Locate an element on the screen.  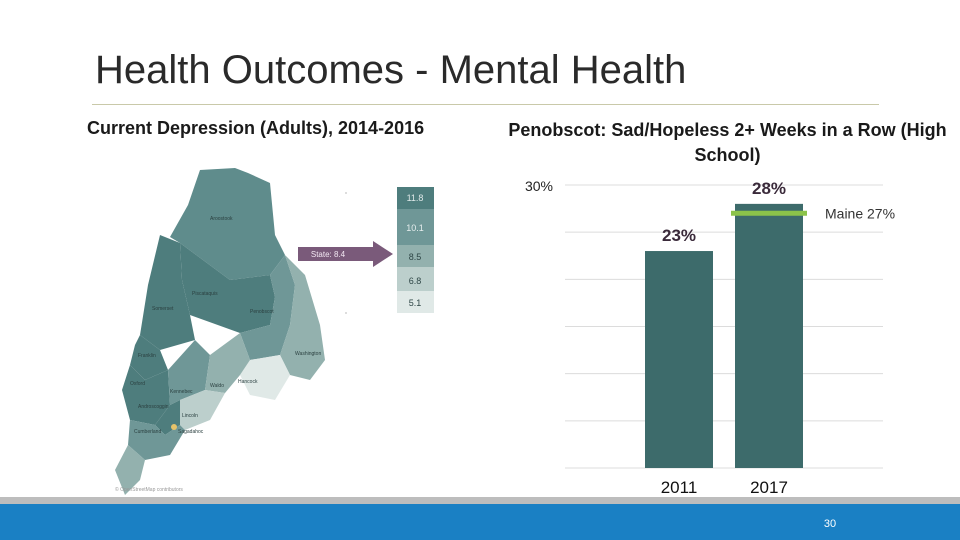
state-average-label: State: 8.4 is located at coordinates (328, 254).